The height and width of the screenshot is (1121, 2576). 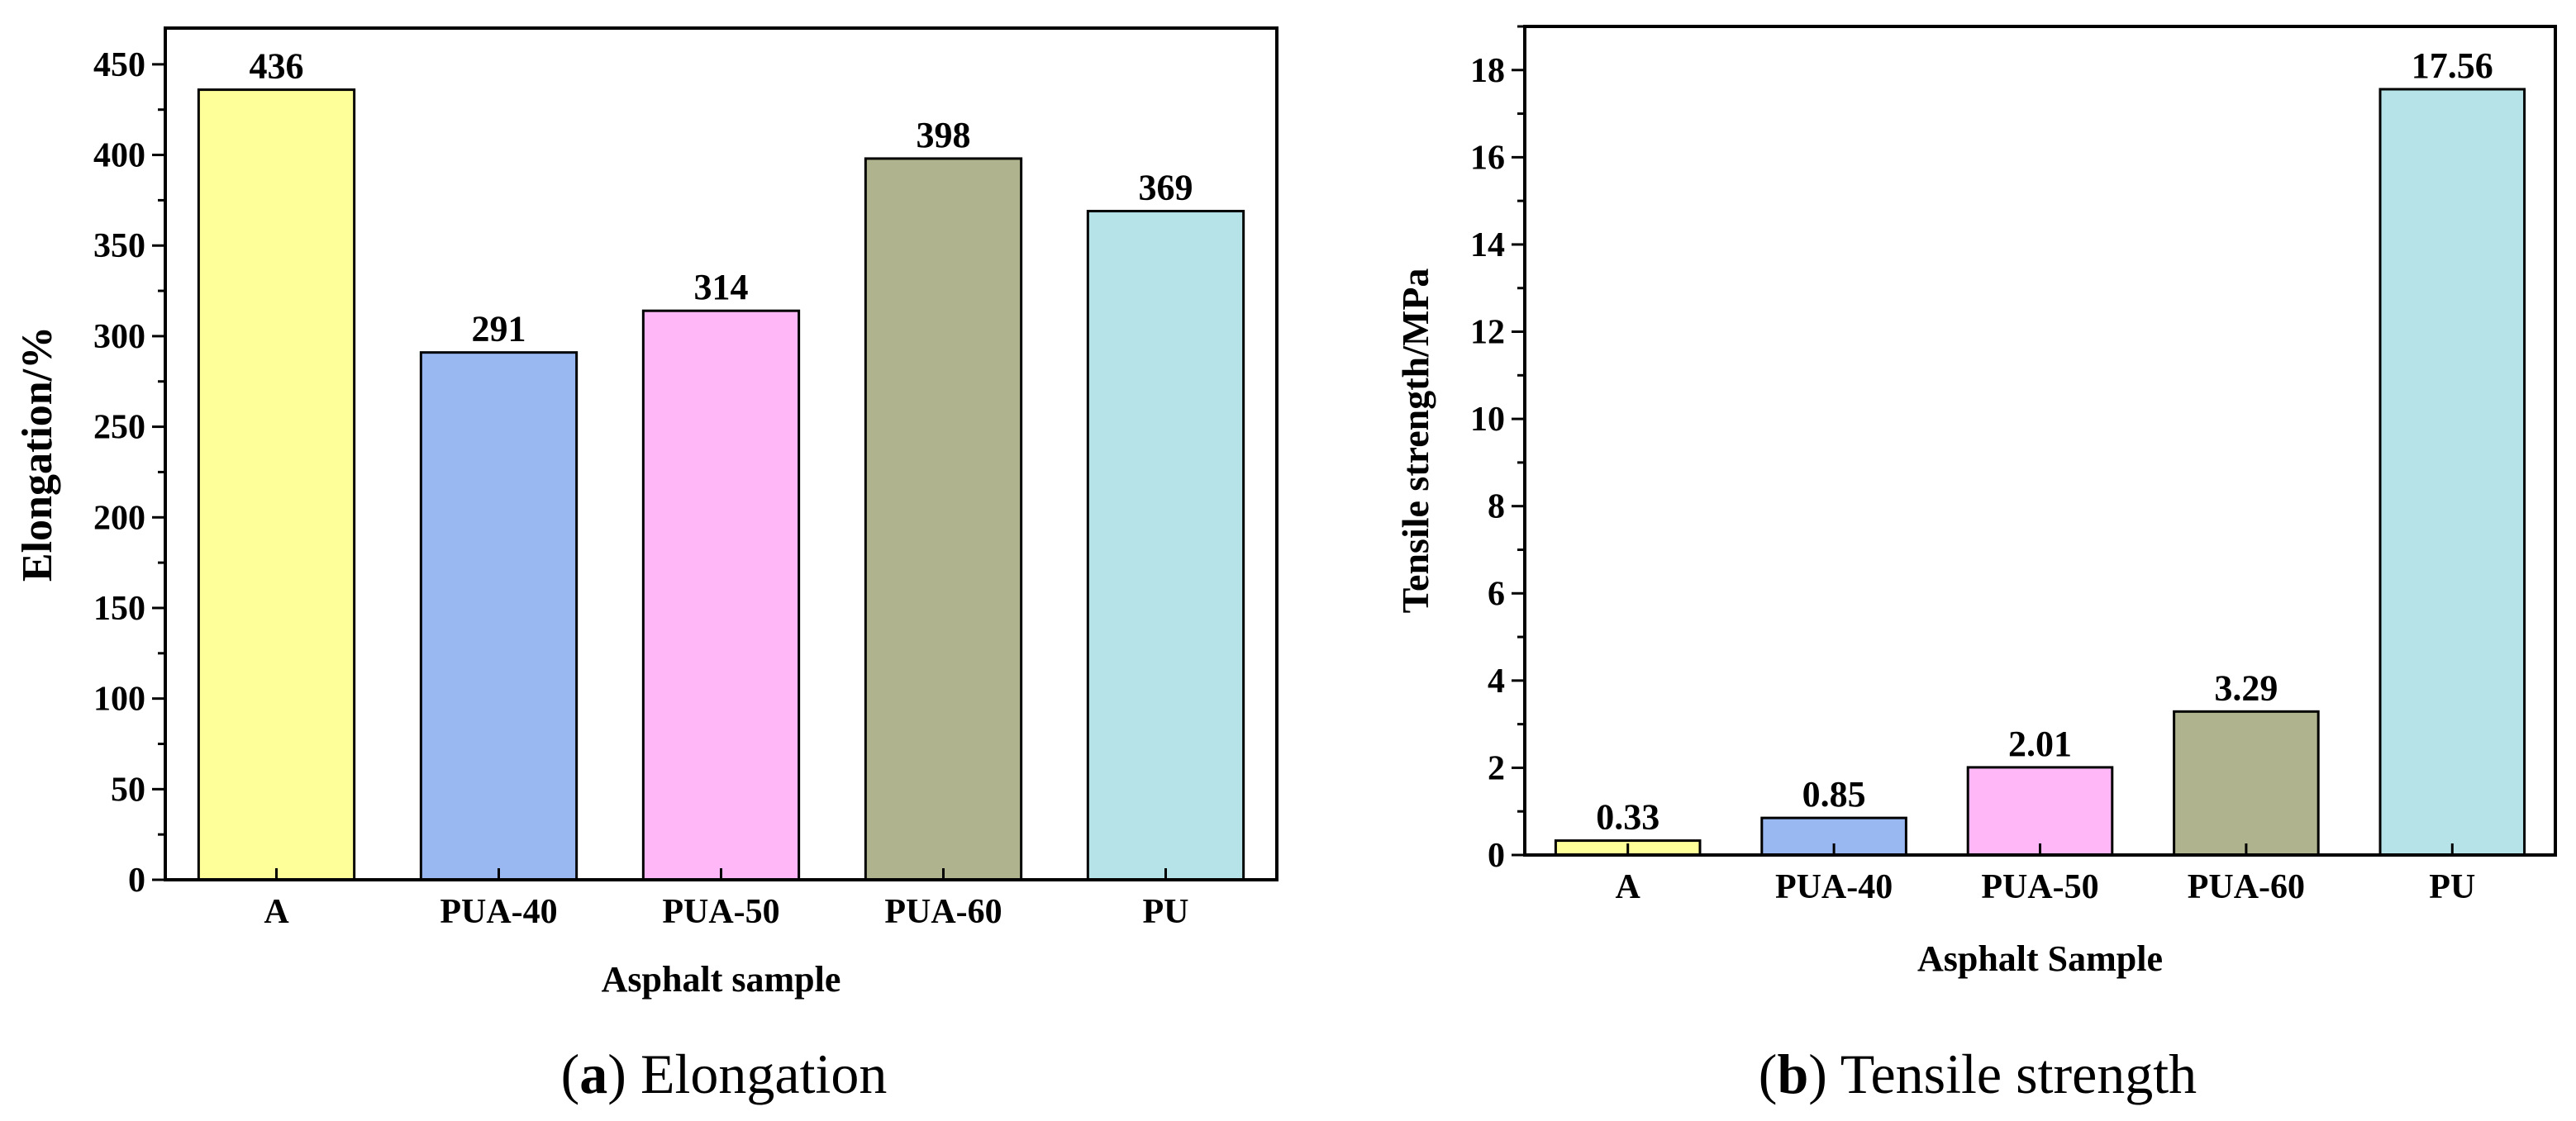 What do you see at coordinates (1793, 1074) in the screenshot?
I see `caption-b-letter: b` at bounding box center [1793, 1074].